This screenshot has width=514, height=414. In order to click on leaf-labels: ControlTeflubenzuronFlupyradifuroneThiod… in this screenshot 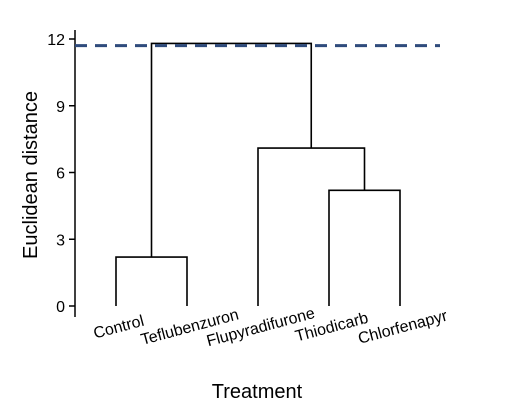, I will do `click(271, 327)`.